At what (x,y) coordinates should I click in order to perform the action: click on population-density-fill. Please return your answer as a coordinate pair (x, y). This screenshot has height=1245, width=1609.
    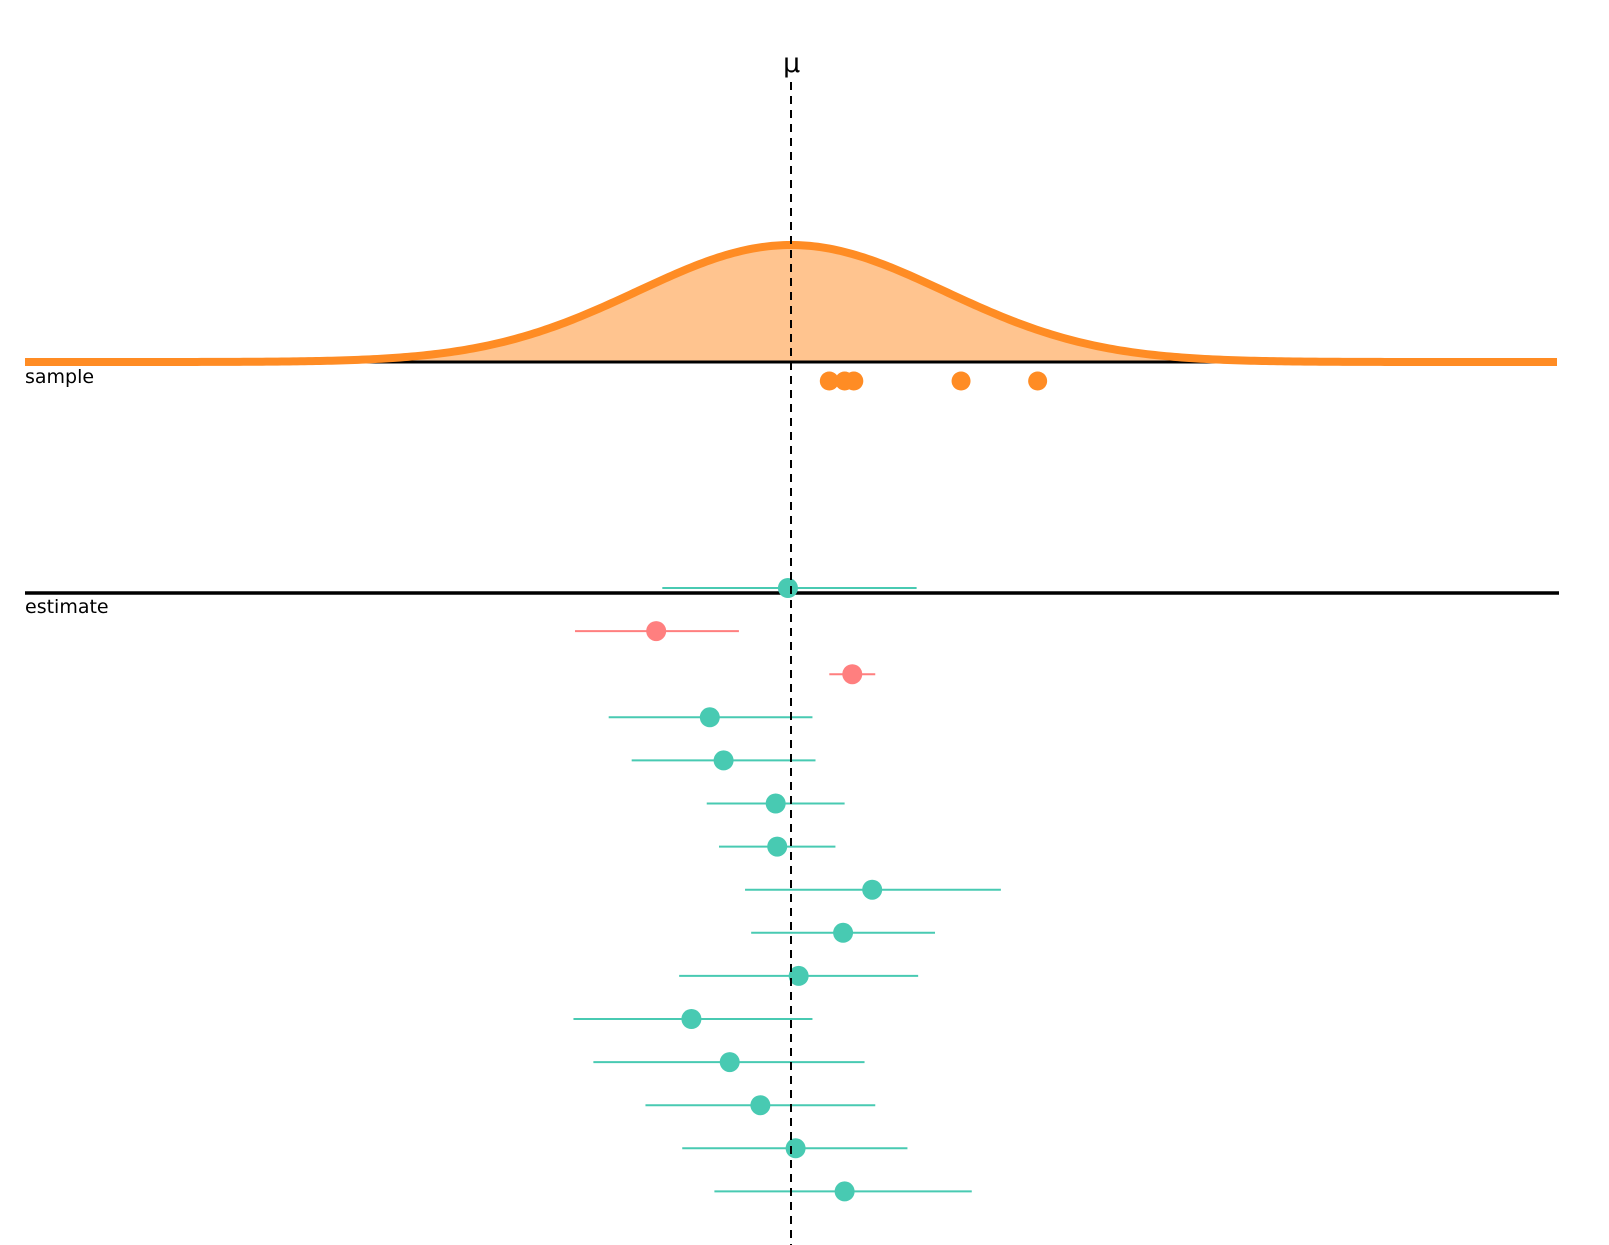
    Looking at the image, I should click on (791, 303).